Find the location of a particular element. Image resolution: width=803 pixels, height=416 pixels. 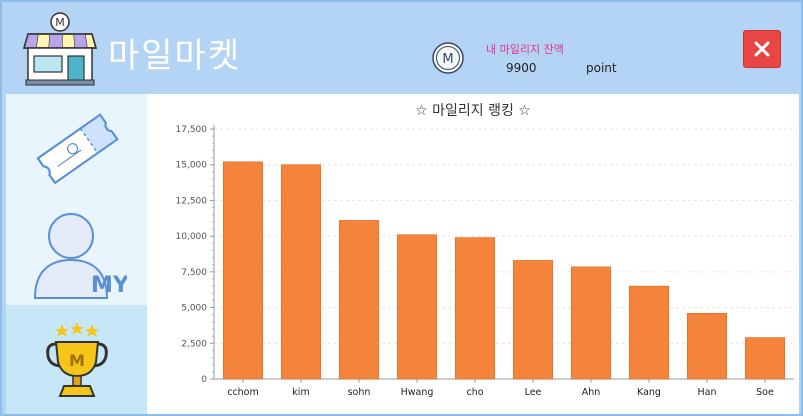

bar-kim is located at coordinates (301, 272).